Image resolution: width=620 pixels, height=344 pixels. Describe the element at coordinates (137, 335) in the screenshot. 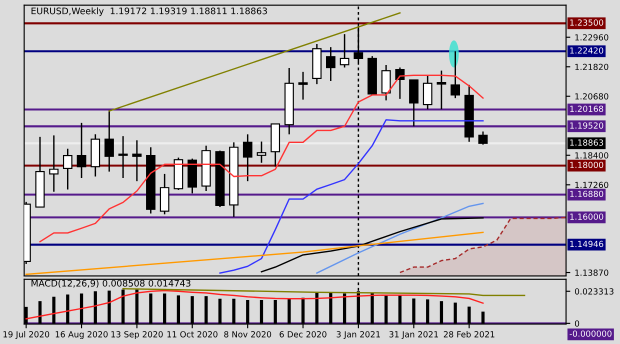

I see `x-tick-label: 13 Sep 2020` at that location.